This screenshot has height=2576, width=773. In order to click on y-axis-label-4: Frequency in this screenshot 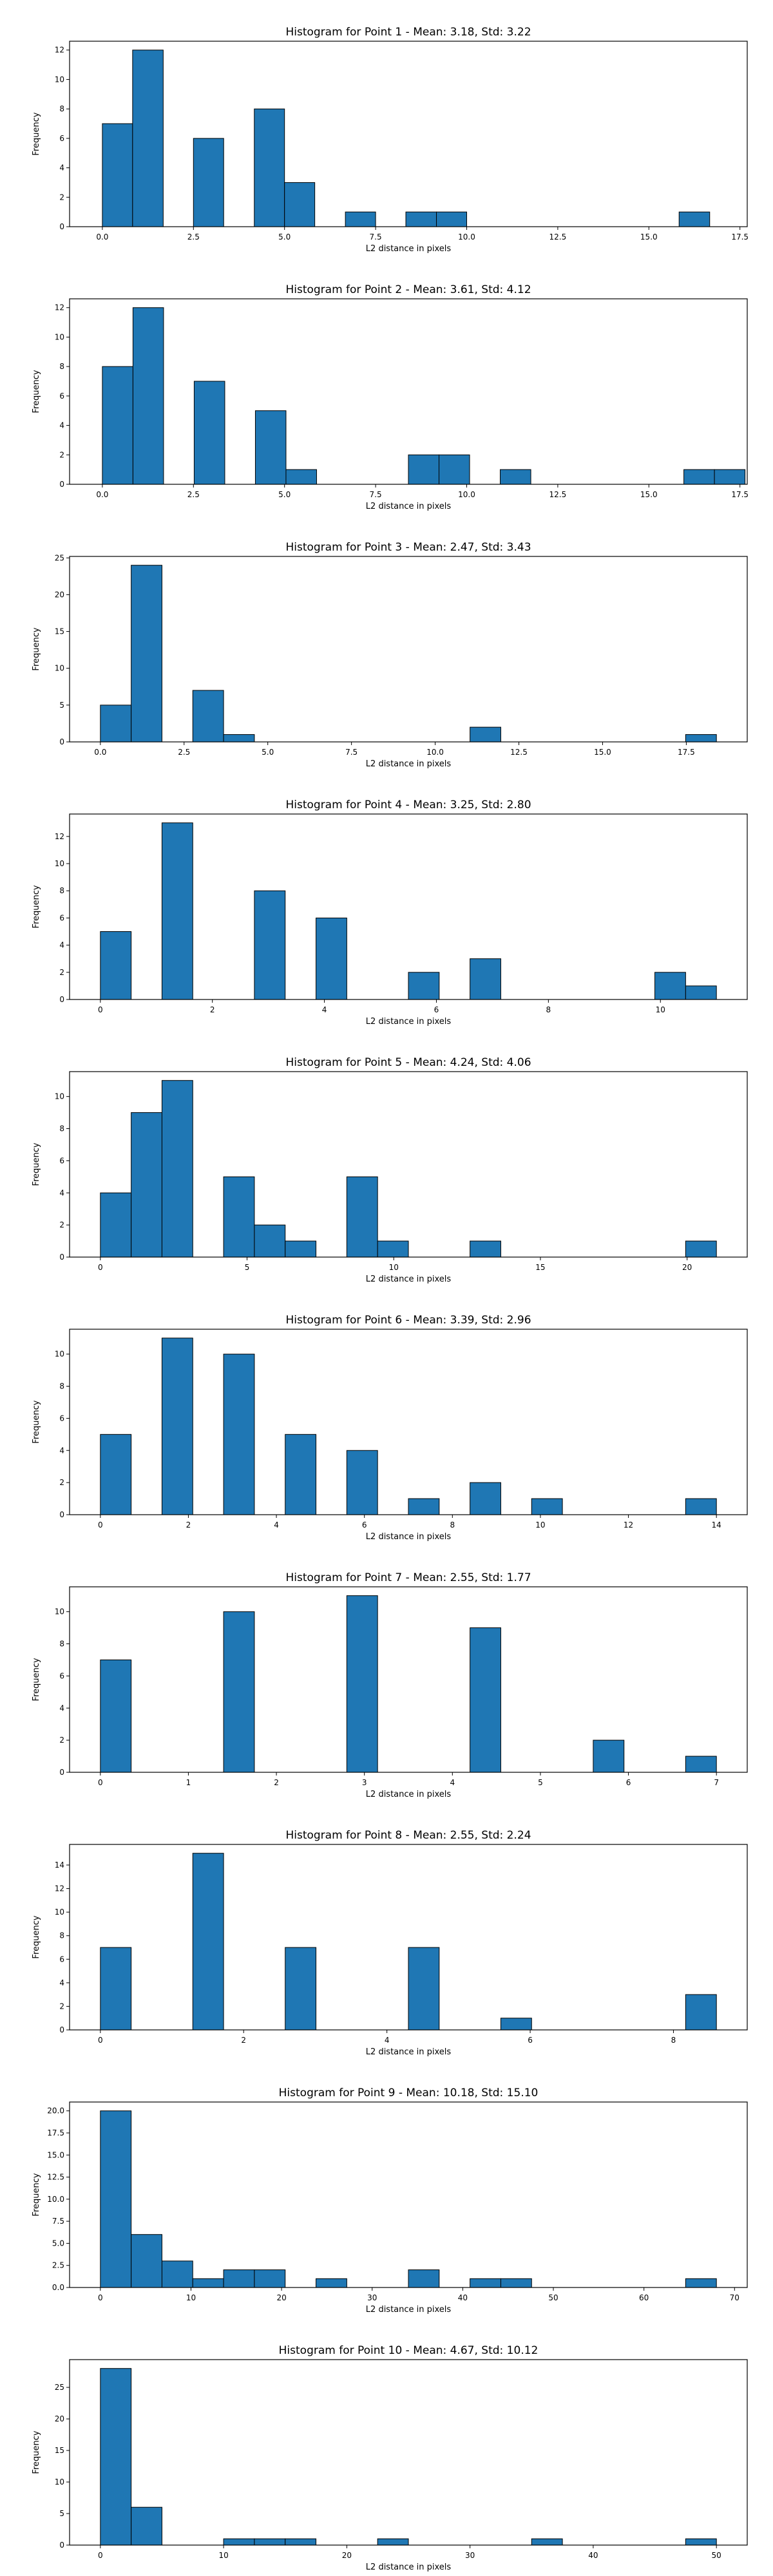, I will do `click(36, 907)`.